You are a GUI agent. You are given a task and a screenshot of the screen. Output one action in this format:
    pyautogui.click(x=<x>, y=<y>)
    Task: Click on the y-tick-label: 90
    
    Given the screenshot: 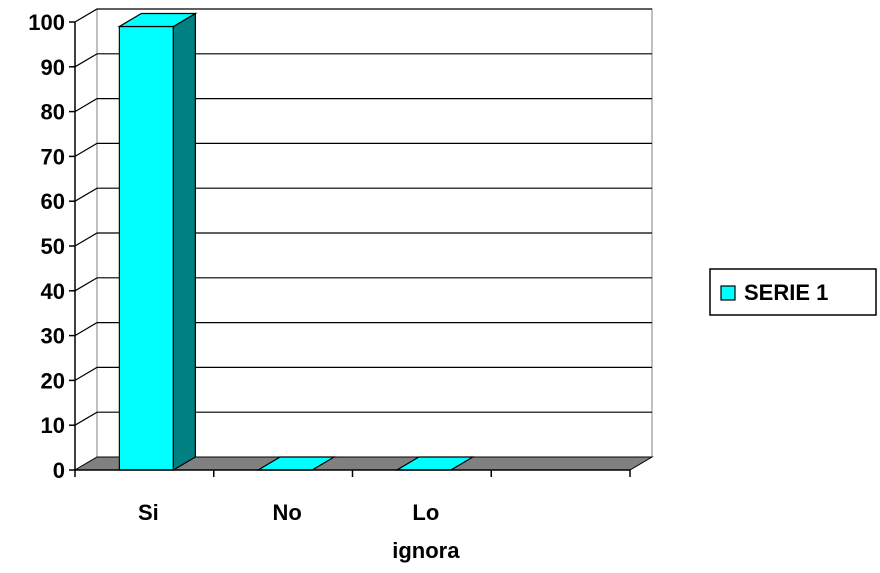 What is the action you would take?
    pyautogui.click(x=53, y=67)
    